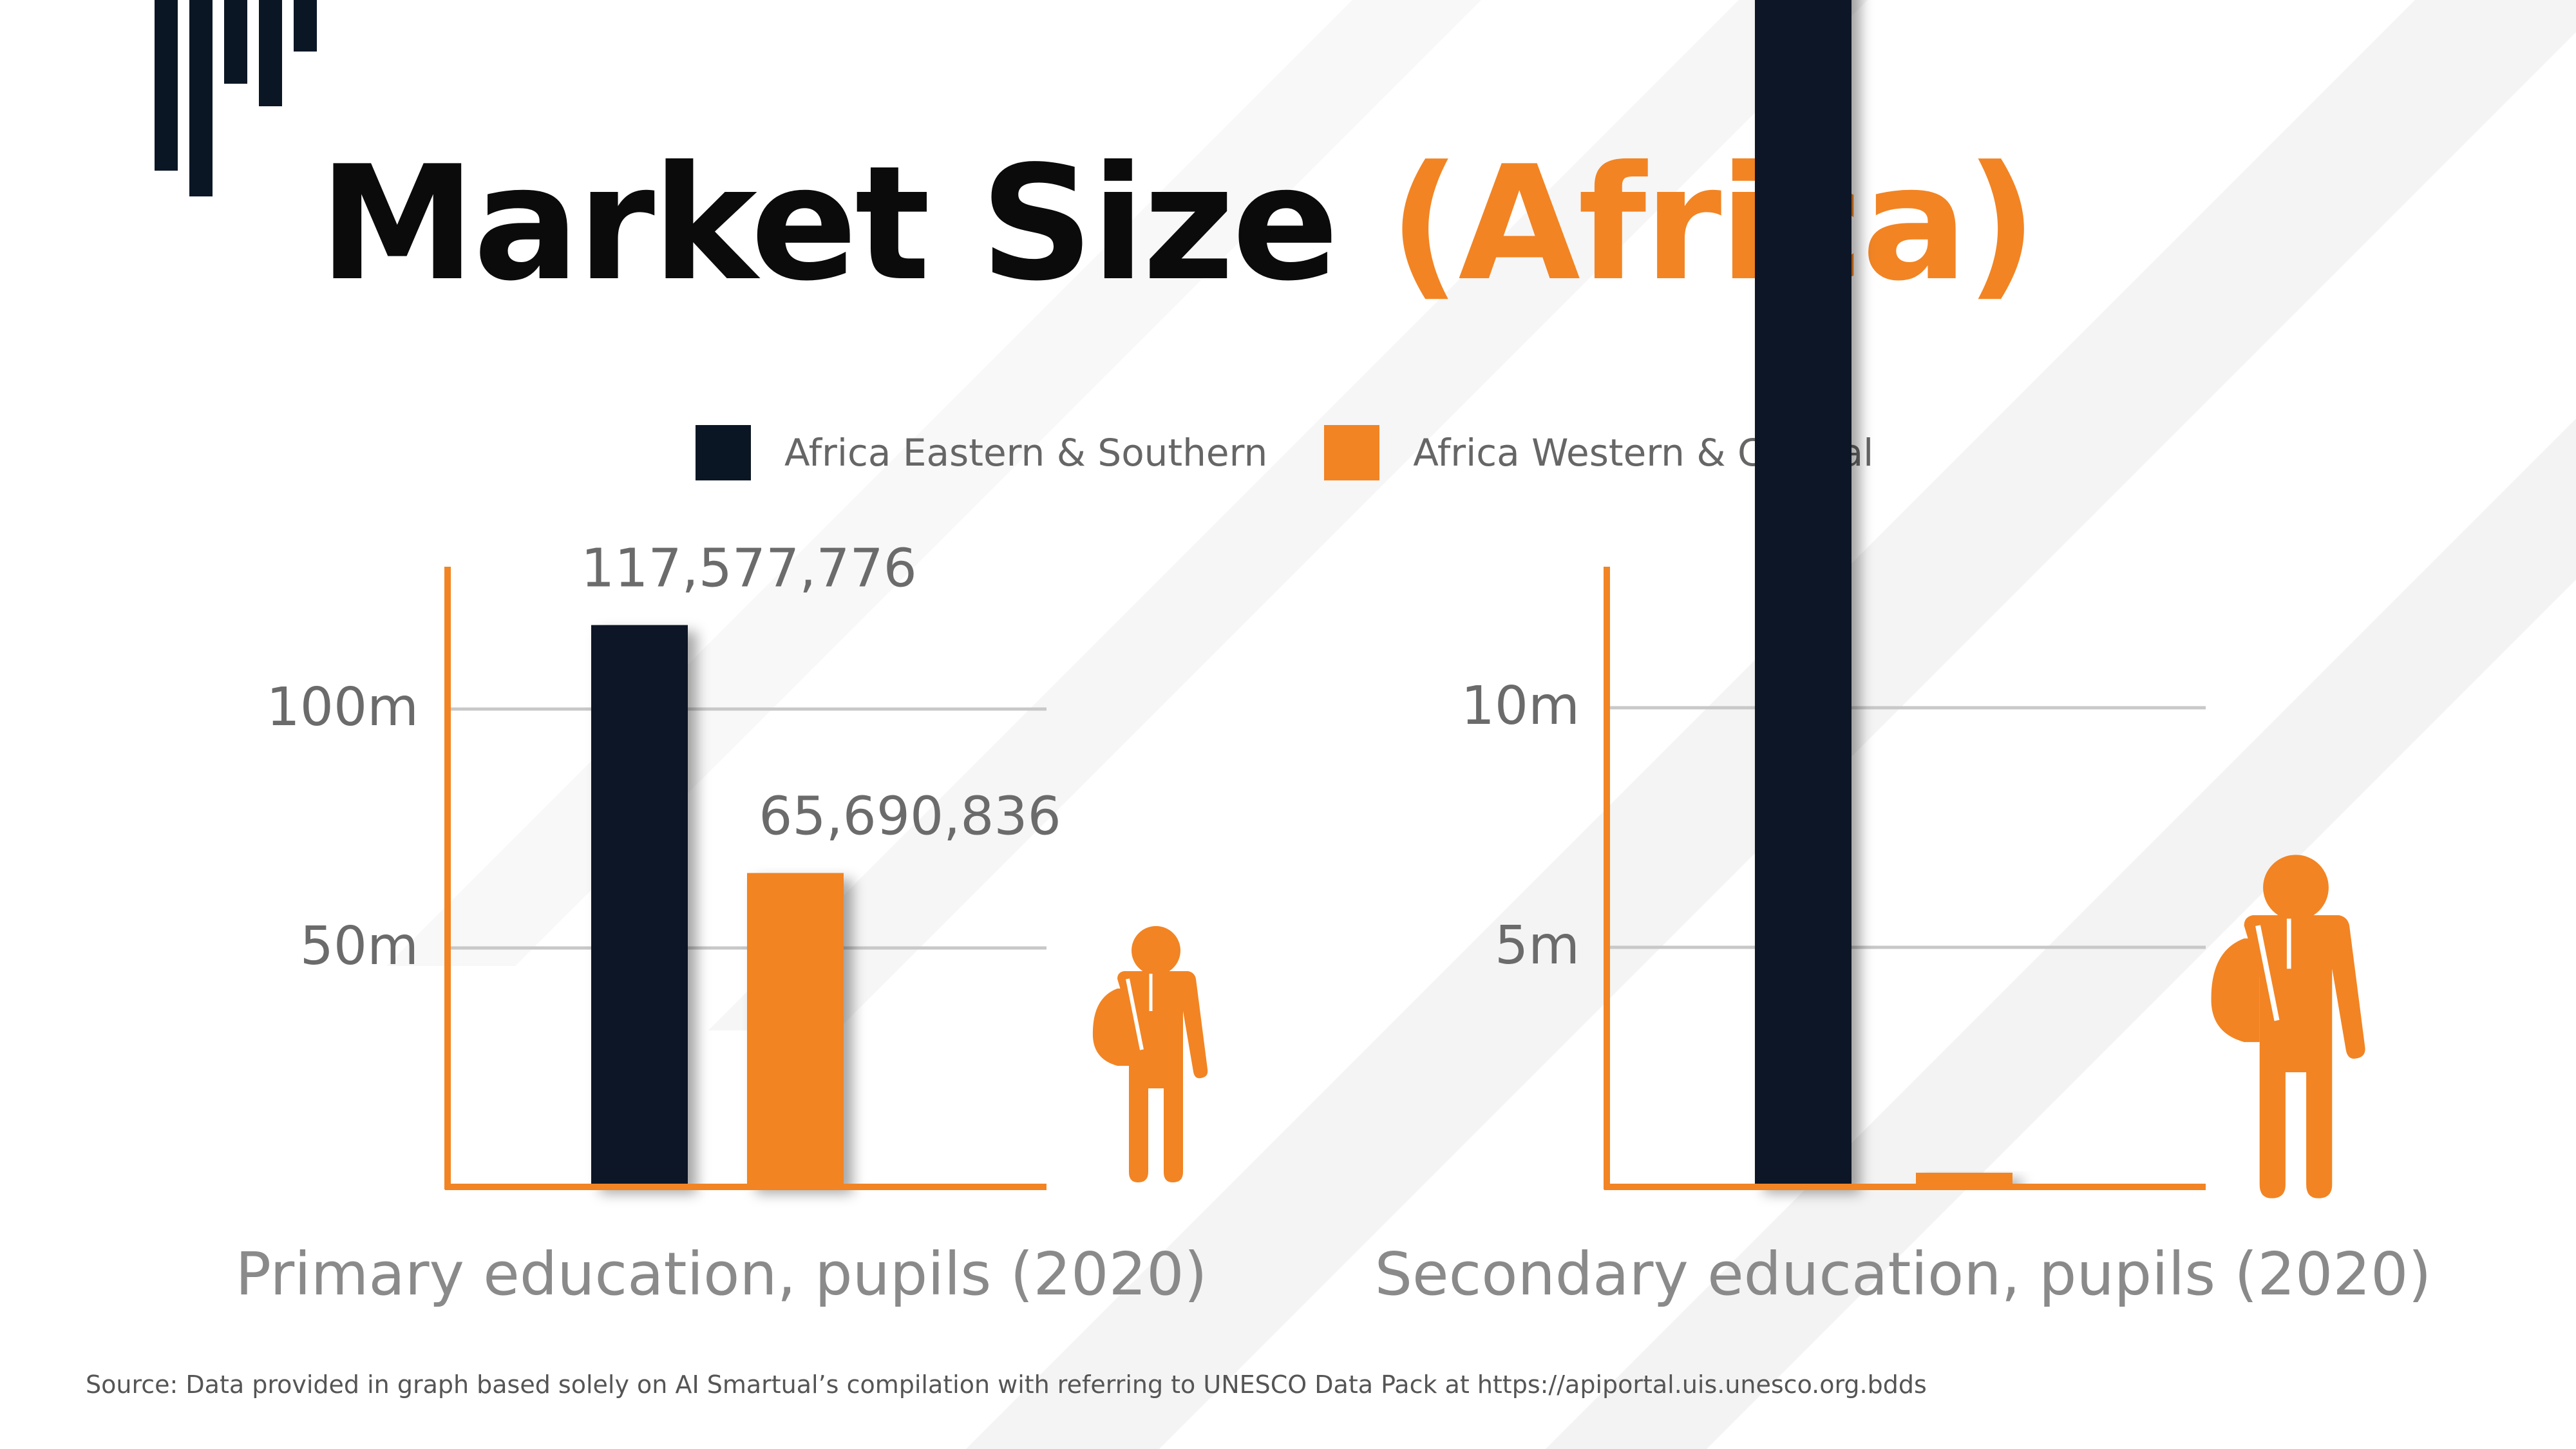 This screenshot has height=1449, width=2576. Describe the element at coordinates (1537, 945) in the screenshot. I see `y-tick-label: 5m` at that location.